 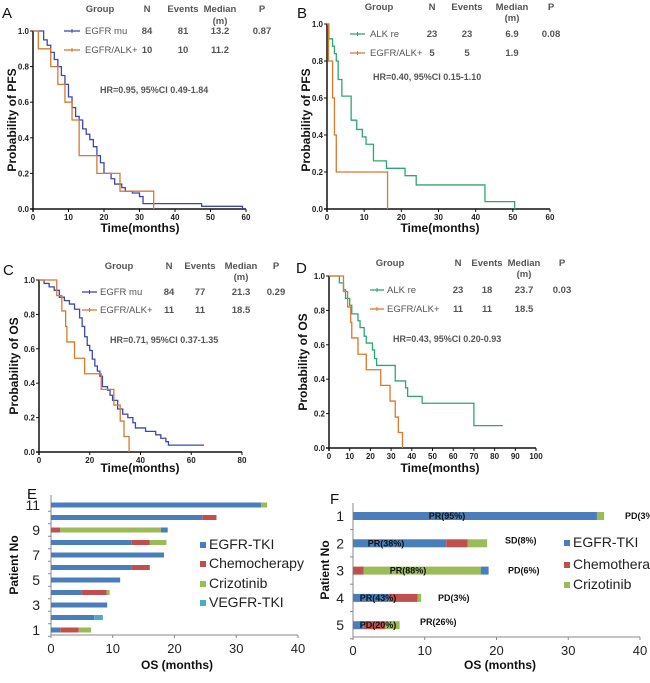 What do you see at coordinates (562, 290) in the screenshot?
I see `legend-p-value: 0.03` at bounding box center [562, 290].